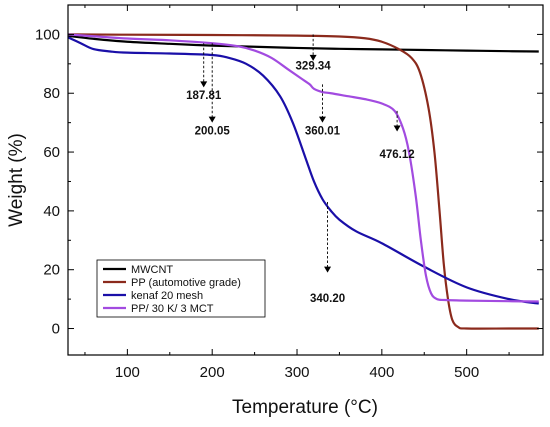 This screenshot has height=427, width=550. I want to click on y-tick-label: 100, so click(47, 34).